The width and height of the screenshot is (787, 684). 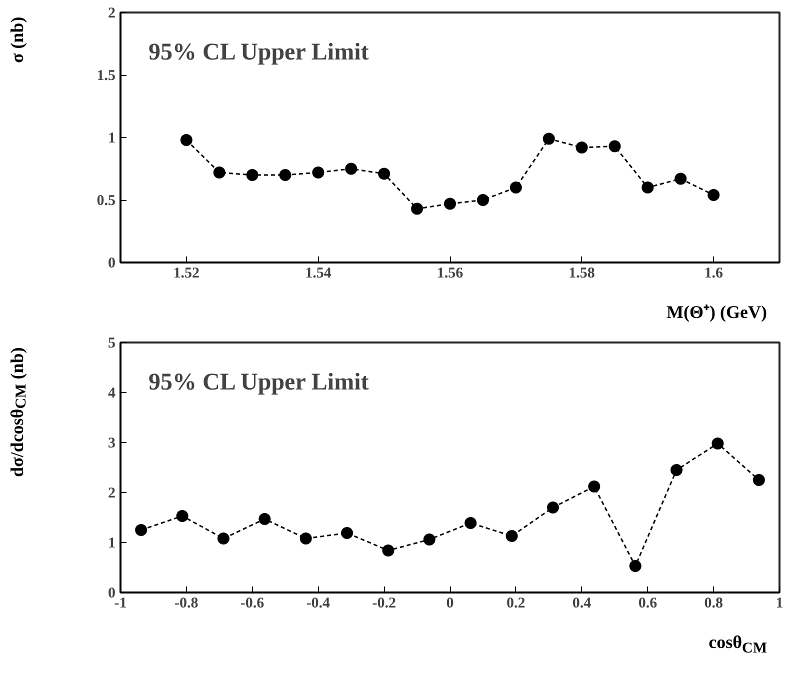 I want to click on x-tick-label: 1.56, so click(x=450, y=274).